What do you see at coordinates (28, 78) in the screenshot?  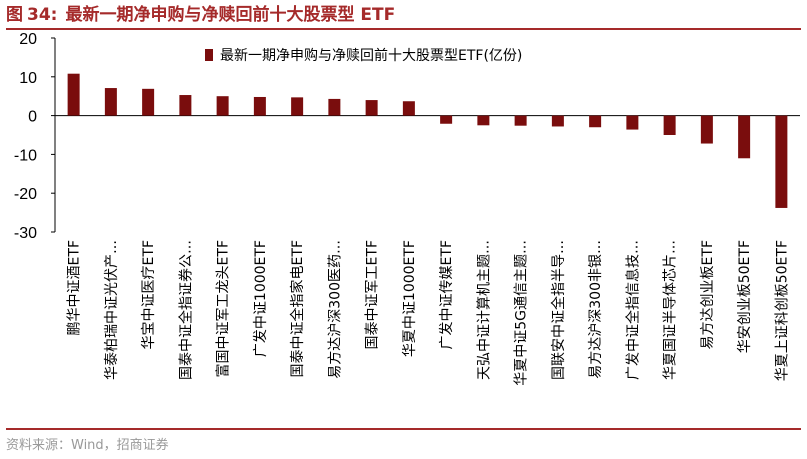 I see `y-tick-label: 10` at bounding box center [28, 78].